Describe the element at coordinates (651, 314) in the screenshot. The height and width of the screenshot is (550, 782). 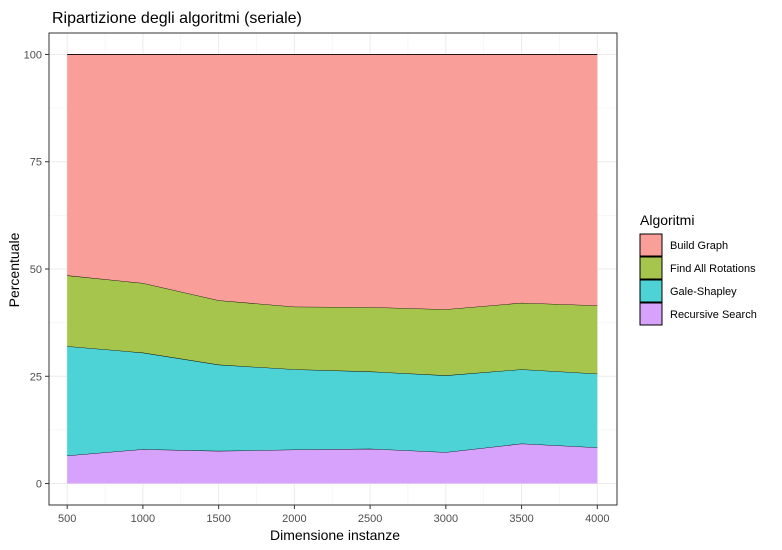
I see `legend-key-recursive-search` at that location.